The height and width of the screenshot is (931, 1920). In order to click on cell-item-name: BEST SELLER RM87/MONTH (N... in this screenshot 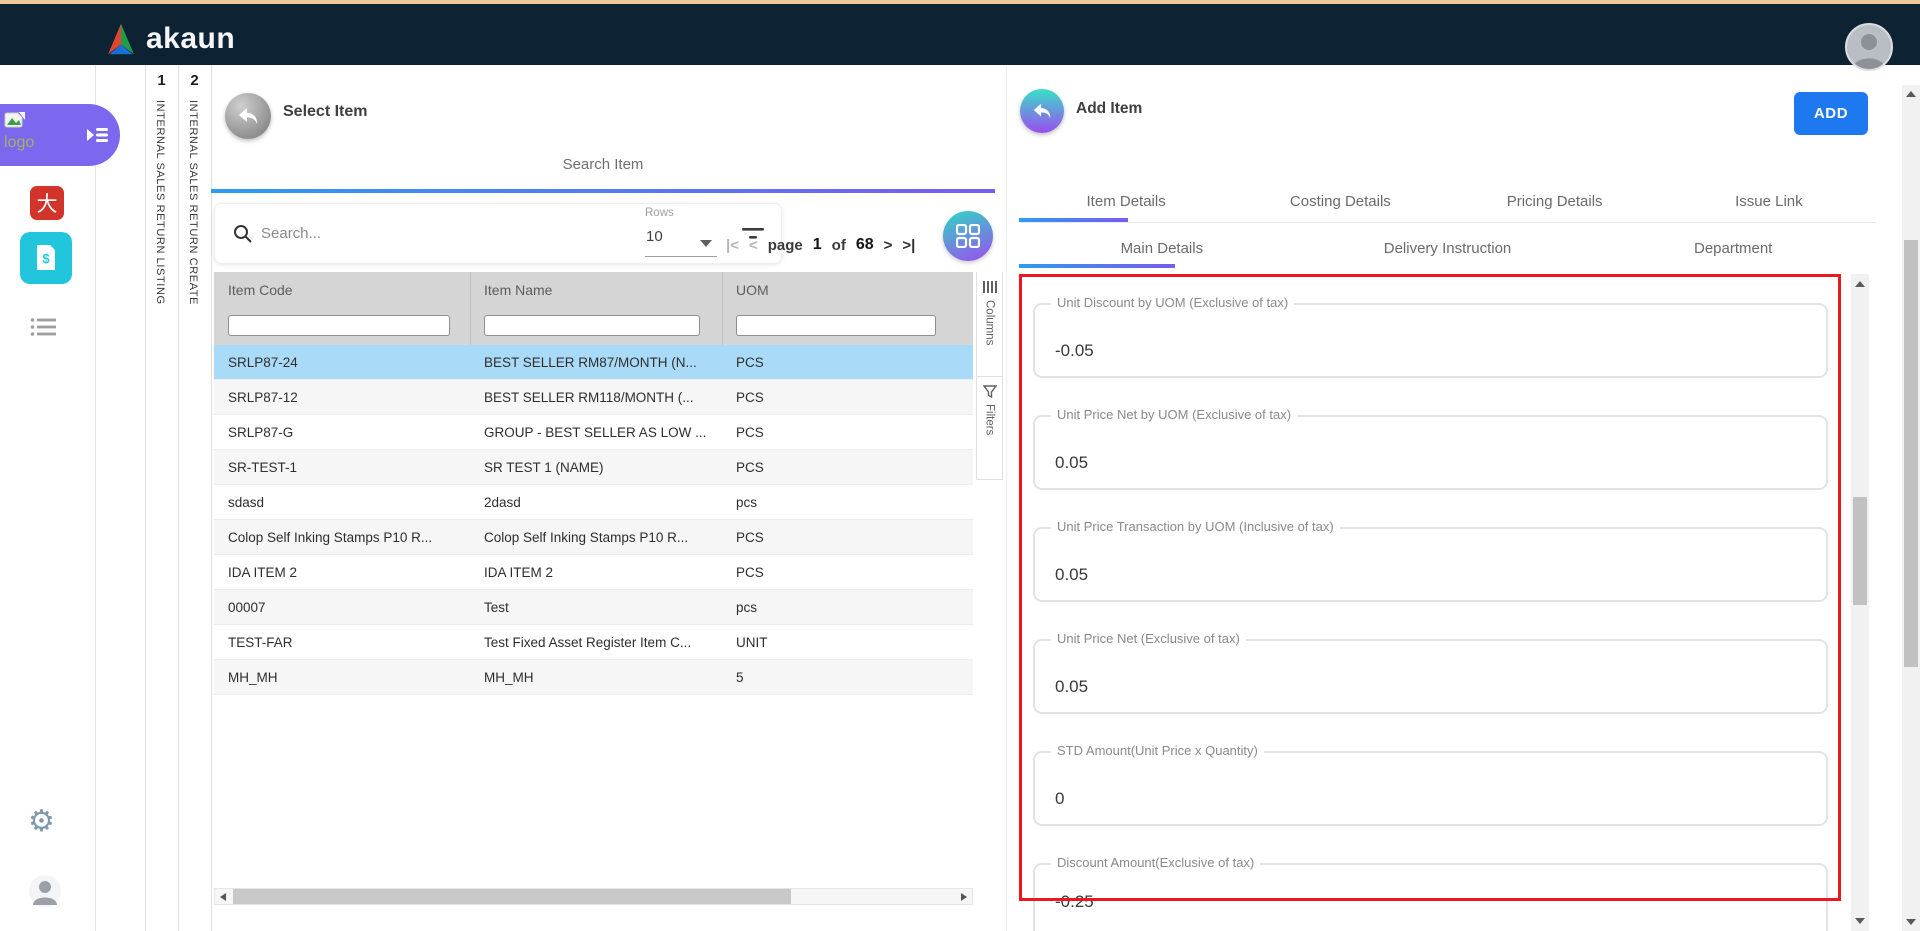, I will do `click(590, 362)`.